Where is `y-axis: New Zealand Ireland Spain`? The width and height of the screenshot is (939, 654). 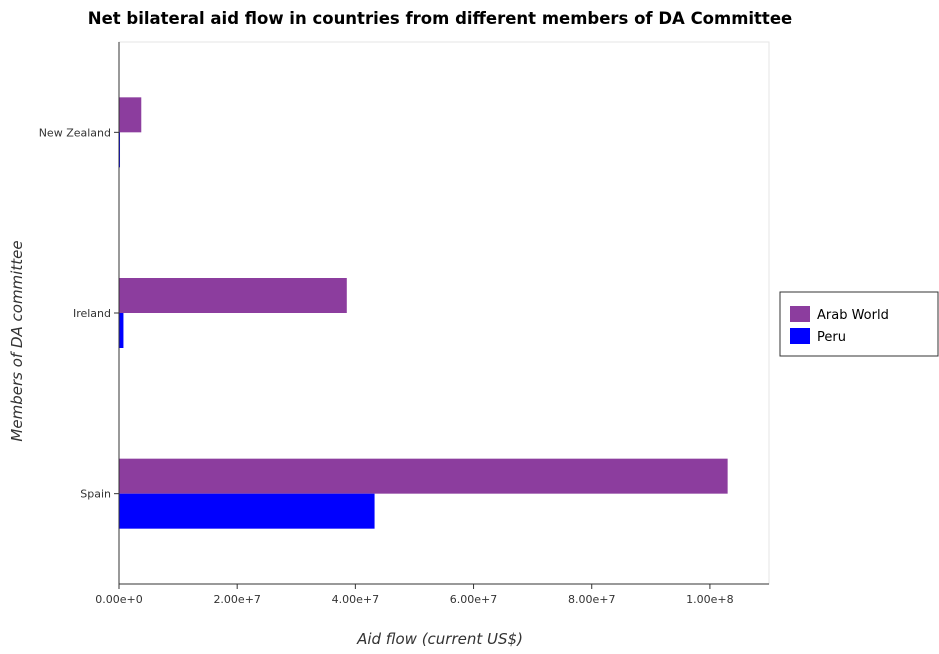 y-axis: New Zealand Ireland Spain is located at coordinates (79, 313).